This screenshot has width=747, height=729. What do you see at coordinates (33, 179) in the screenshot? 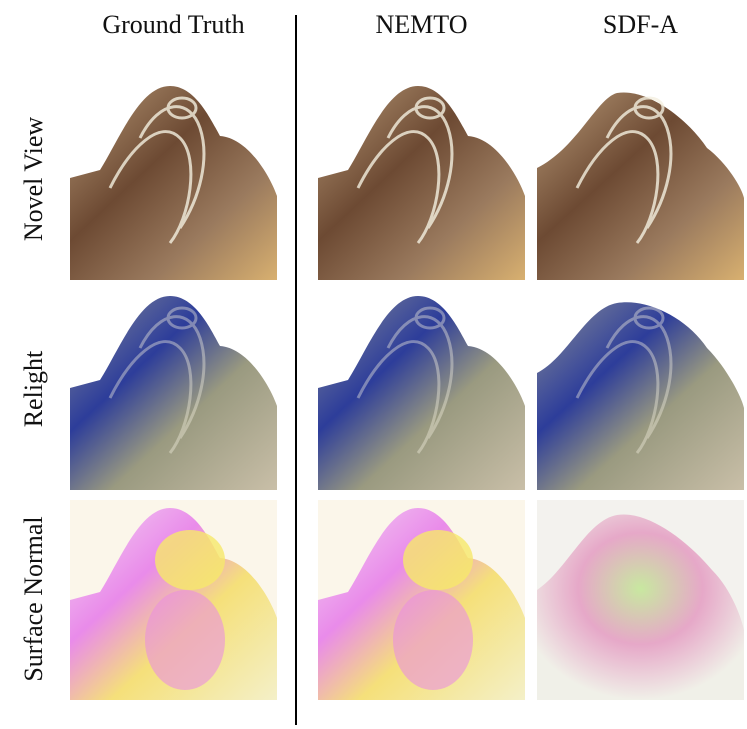
I see `row-label: Novel View` at bounding box center [33, 179].